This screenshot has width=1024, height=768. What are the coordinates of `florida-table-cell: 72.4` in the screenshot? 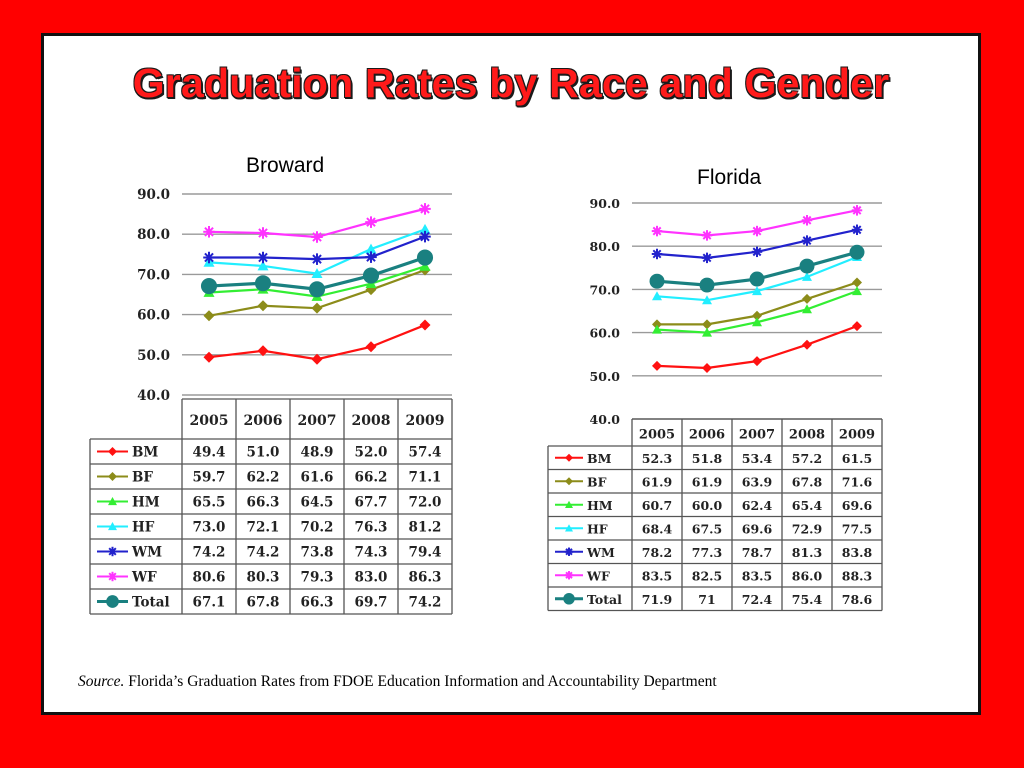 It's located at (757, 599).